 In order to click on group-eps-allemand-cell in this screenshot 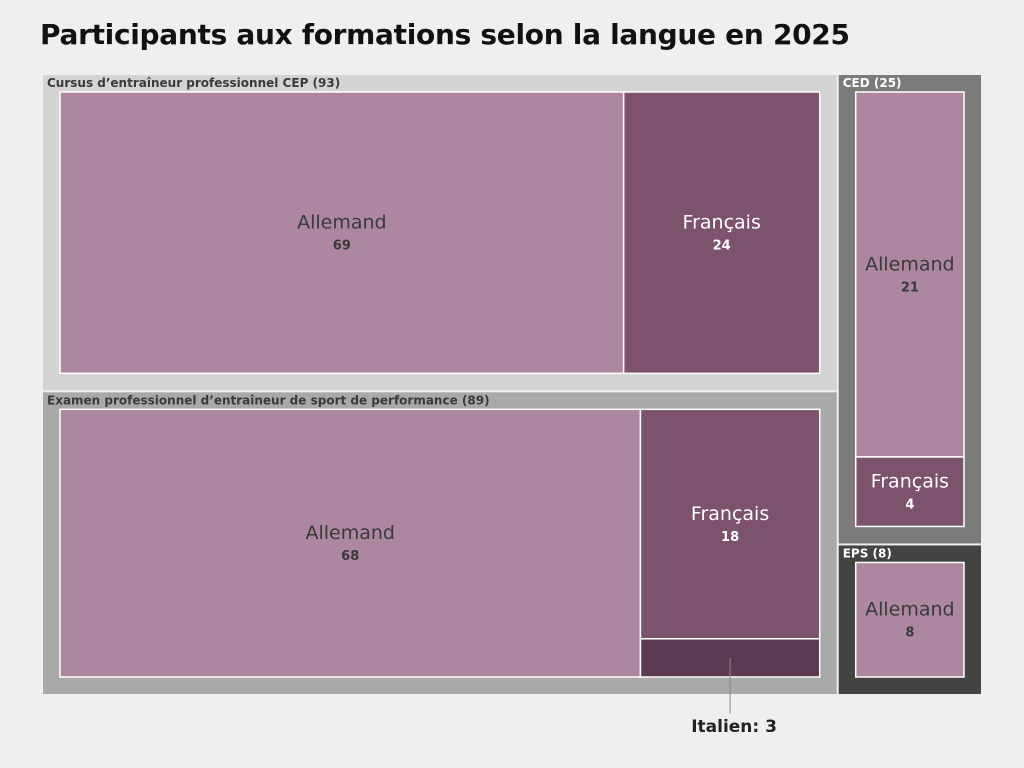, I will do `click(909, 619)`.